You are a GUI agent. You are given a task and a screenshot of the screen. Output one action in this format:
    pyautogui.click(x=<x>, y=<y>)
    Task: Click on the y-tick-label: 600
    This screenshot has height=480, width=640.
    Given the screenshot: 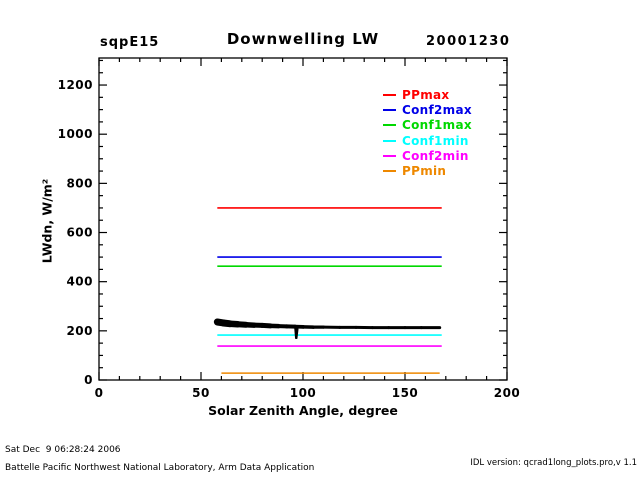 What is the action you would take?
    pyautogui.click(x=79, y=233)
    